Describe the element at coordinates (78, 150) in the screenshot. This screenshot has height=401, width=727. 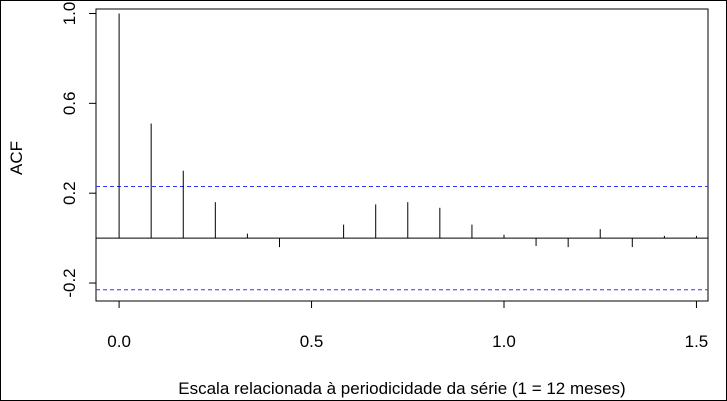
I see `y-axis: -0.2 0.2 0.6 1.0` at that location.